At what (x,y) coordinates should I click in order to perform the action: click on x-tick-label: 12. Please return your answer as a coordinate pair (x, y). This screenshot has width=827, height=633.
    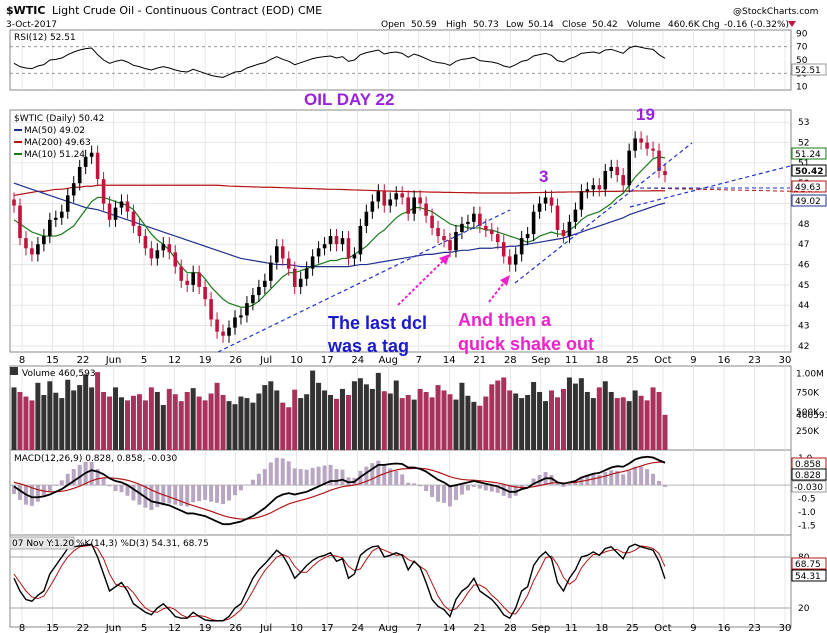
    Looking at the image, I should click on (174, 360).